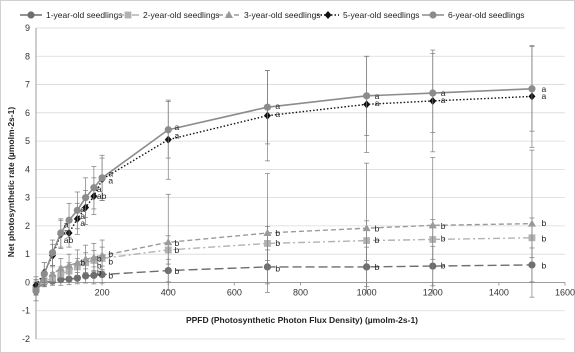 The width and height of the screenshot is (575, 353). I want to click on legend-label: 2-year-old seedlings, so click(181, 15).